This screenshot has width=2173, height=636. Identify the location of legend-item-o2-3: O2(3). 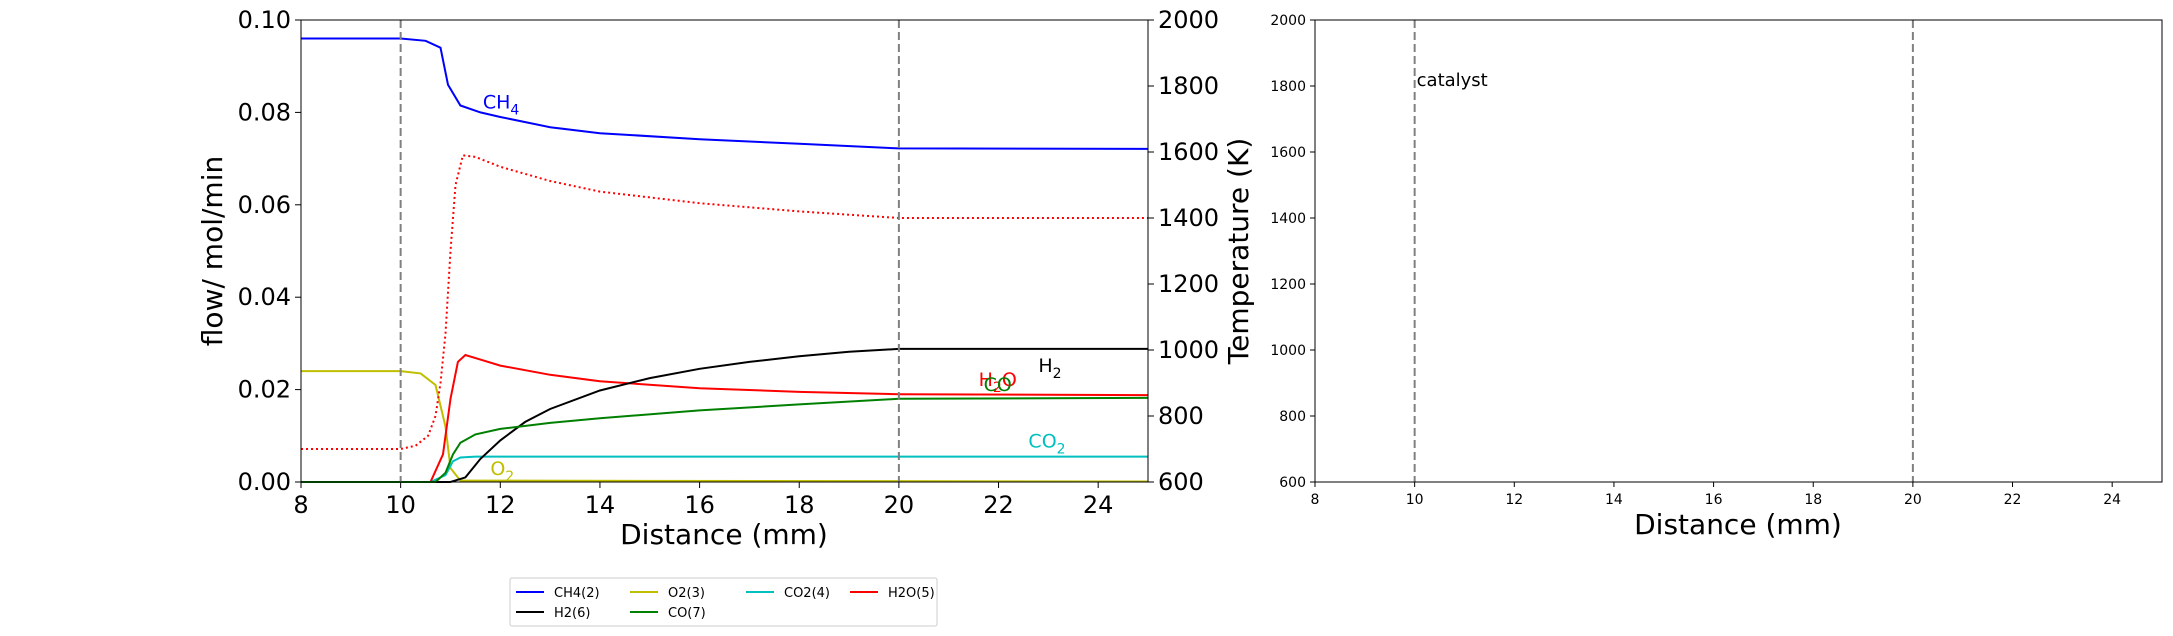
(667, 593).